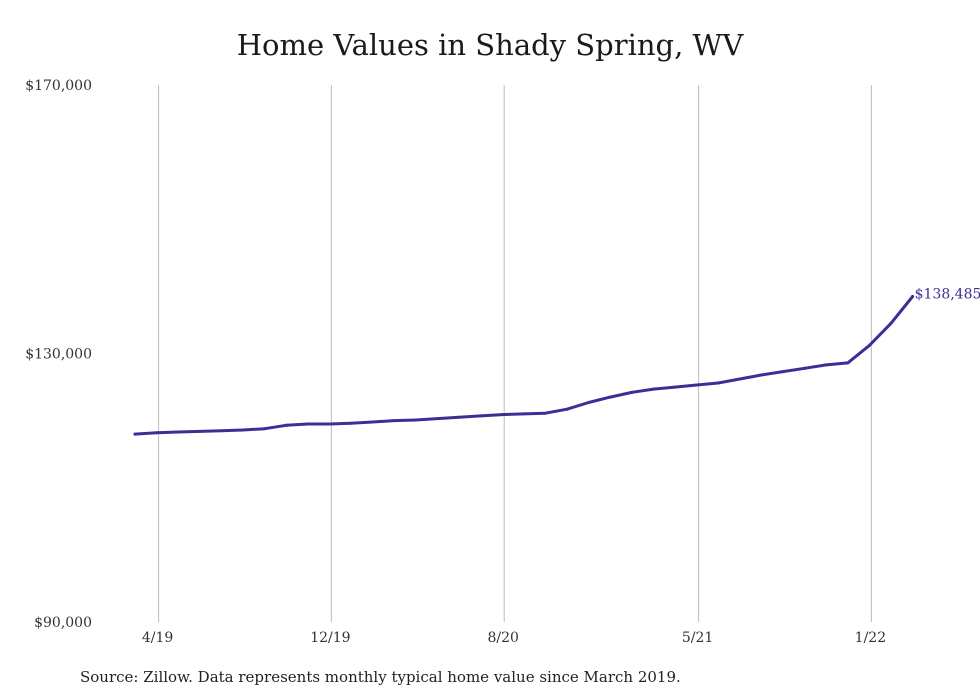 The image size is (980, 699). Describe the element at coordinates (157, 638) in the screenshot. I see `x-tick-label: 4/19` at that location.